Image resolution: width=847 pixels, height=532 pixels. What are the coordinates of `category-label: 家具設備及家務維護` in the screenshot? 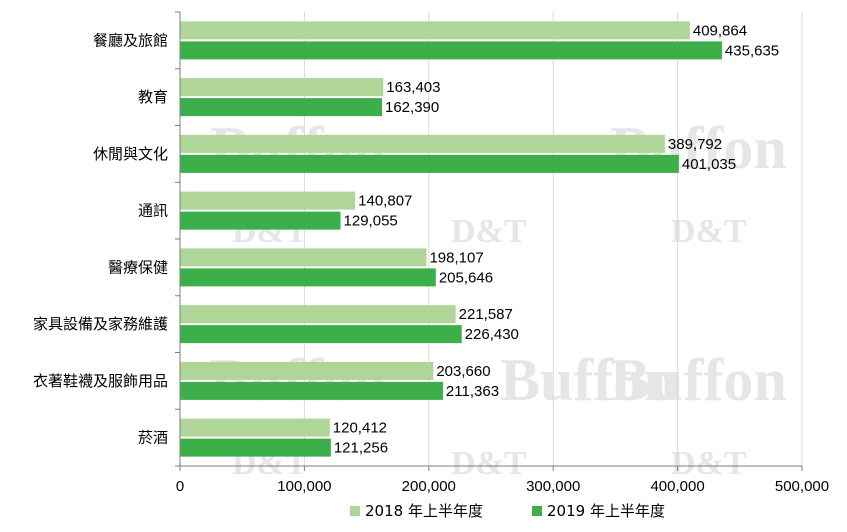 It's located at (100, 324).